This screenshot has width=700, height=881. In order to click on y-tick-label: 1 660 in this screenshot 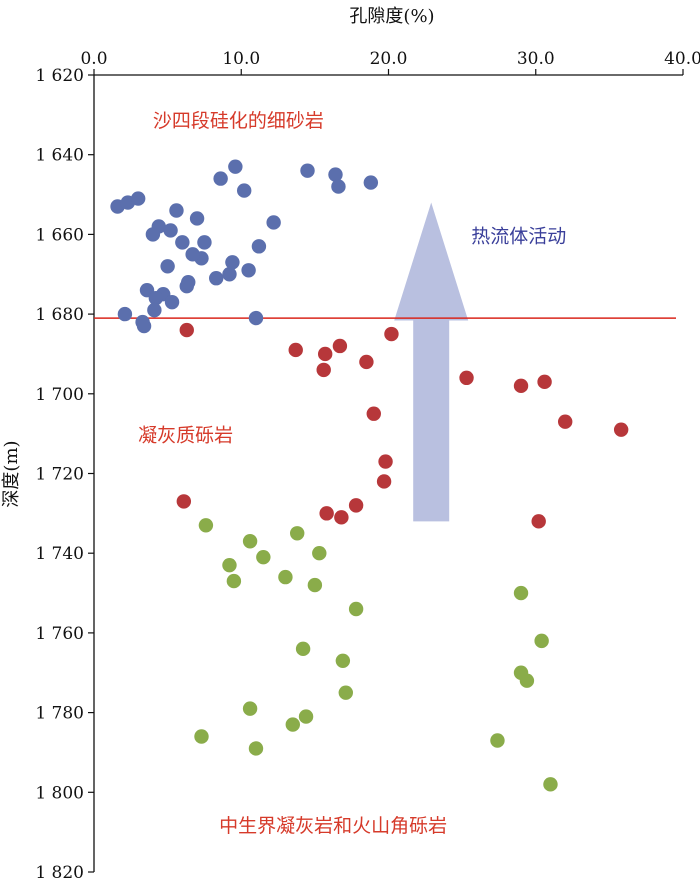, I will do `click(59, 235)`.